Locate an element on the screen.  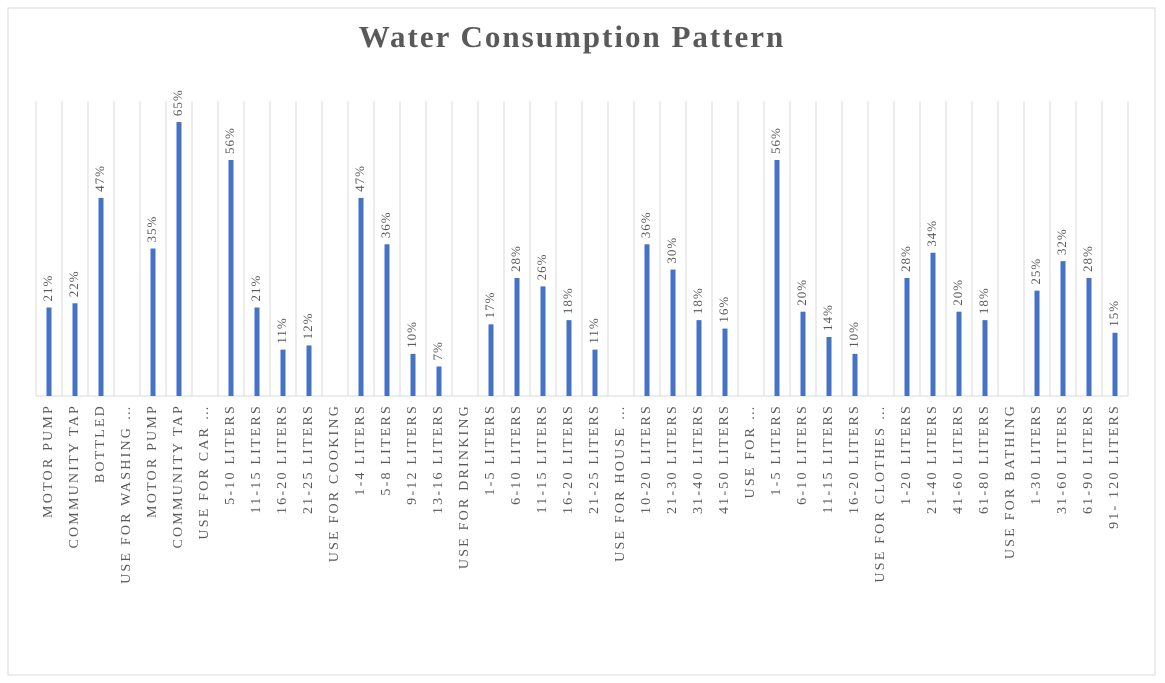
data-label: 10% is located at coordinates (853, 334).